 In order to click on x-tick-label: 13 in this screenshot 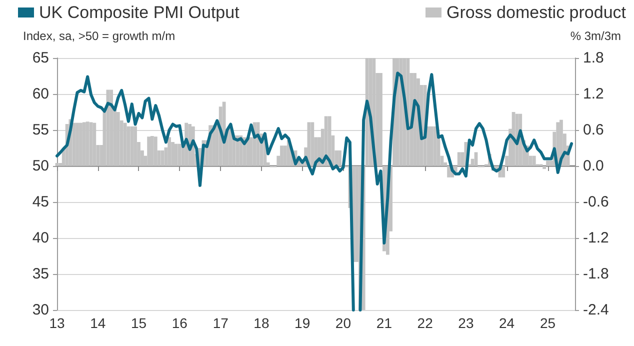, I will do `click(57, 323)`.